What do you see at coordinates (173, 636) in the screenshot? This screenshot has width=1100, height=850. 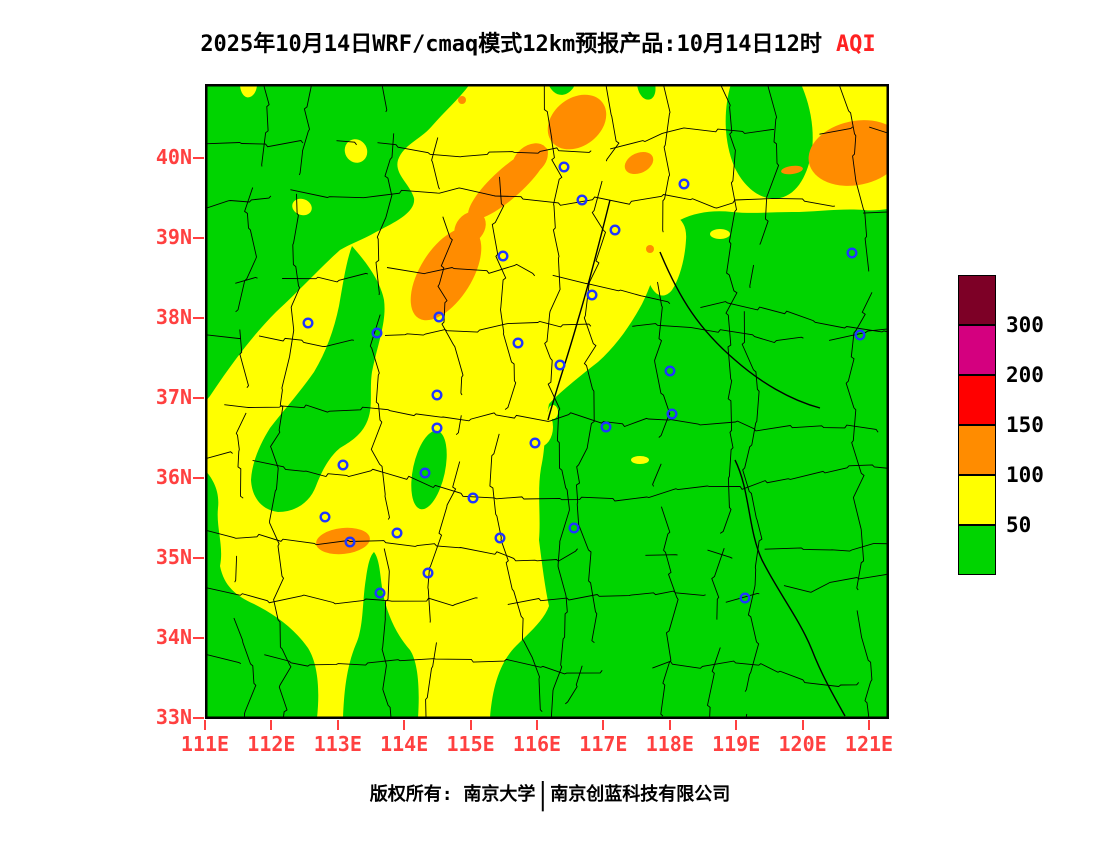 I see `lat-axis-label: 34N` at bounding box center [173, 636].